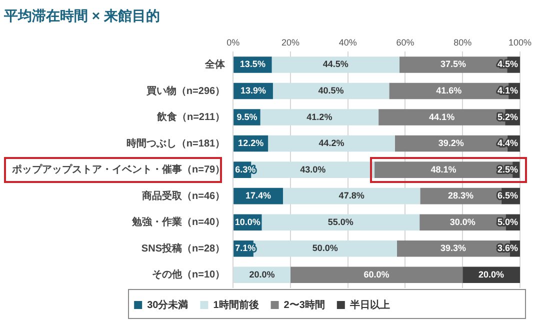  Describe the element at coordinates (325, 248) in the screenshot. I see `data-label: 50.0%` at that location.